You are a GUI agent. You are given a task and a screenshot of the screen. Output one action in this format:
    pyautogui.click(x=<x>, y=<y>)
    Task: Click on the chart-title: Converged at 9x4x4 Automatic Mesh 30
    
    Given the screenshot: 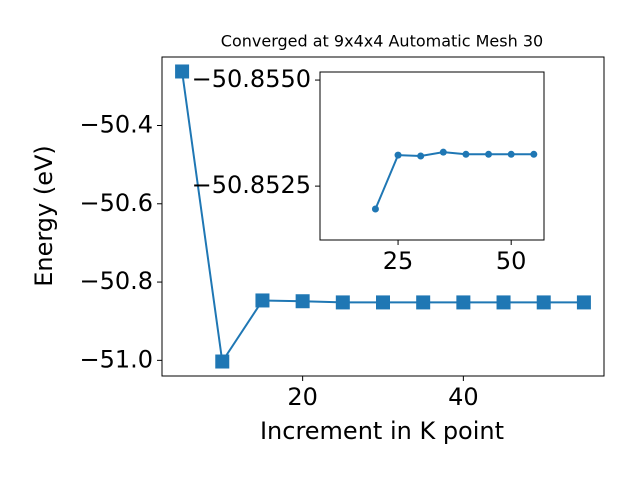 What is the action you would take?
    pyautogui.click(x=382, y=41)
    